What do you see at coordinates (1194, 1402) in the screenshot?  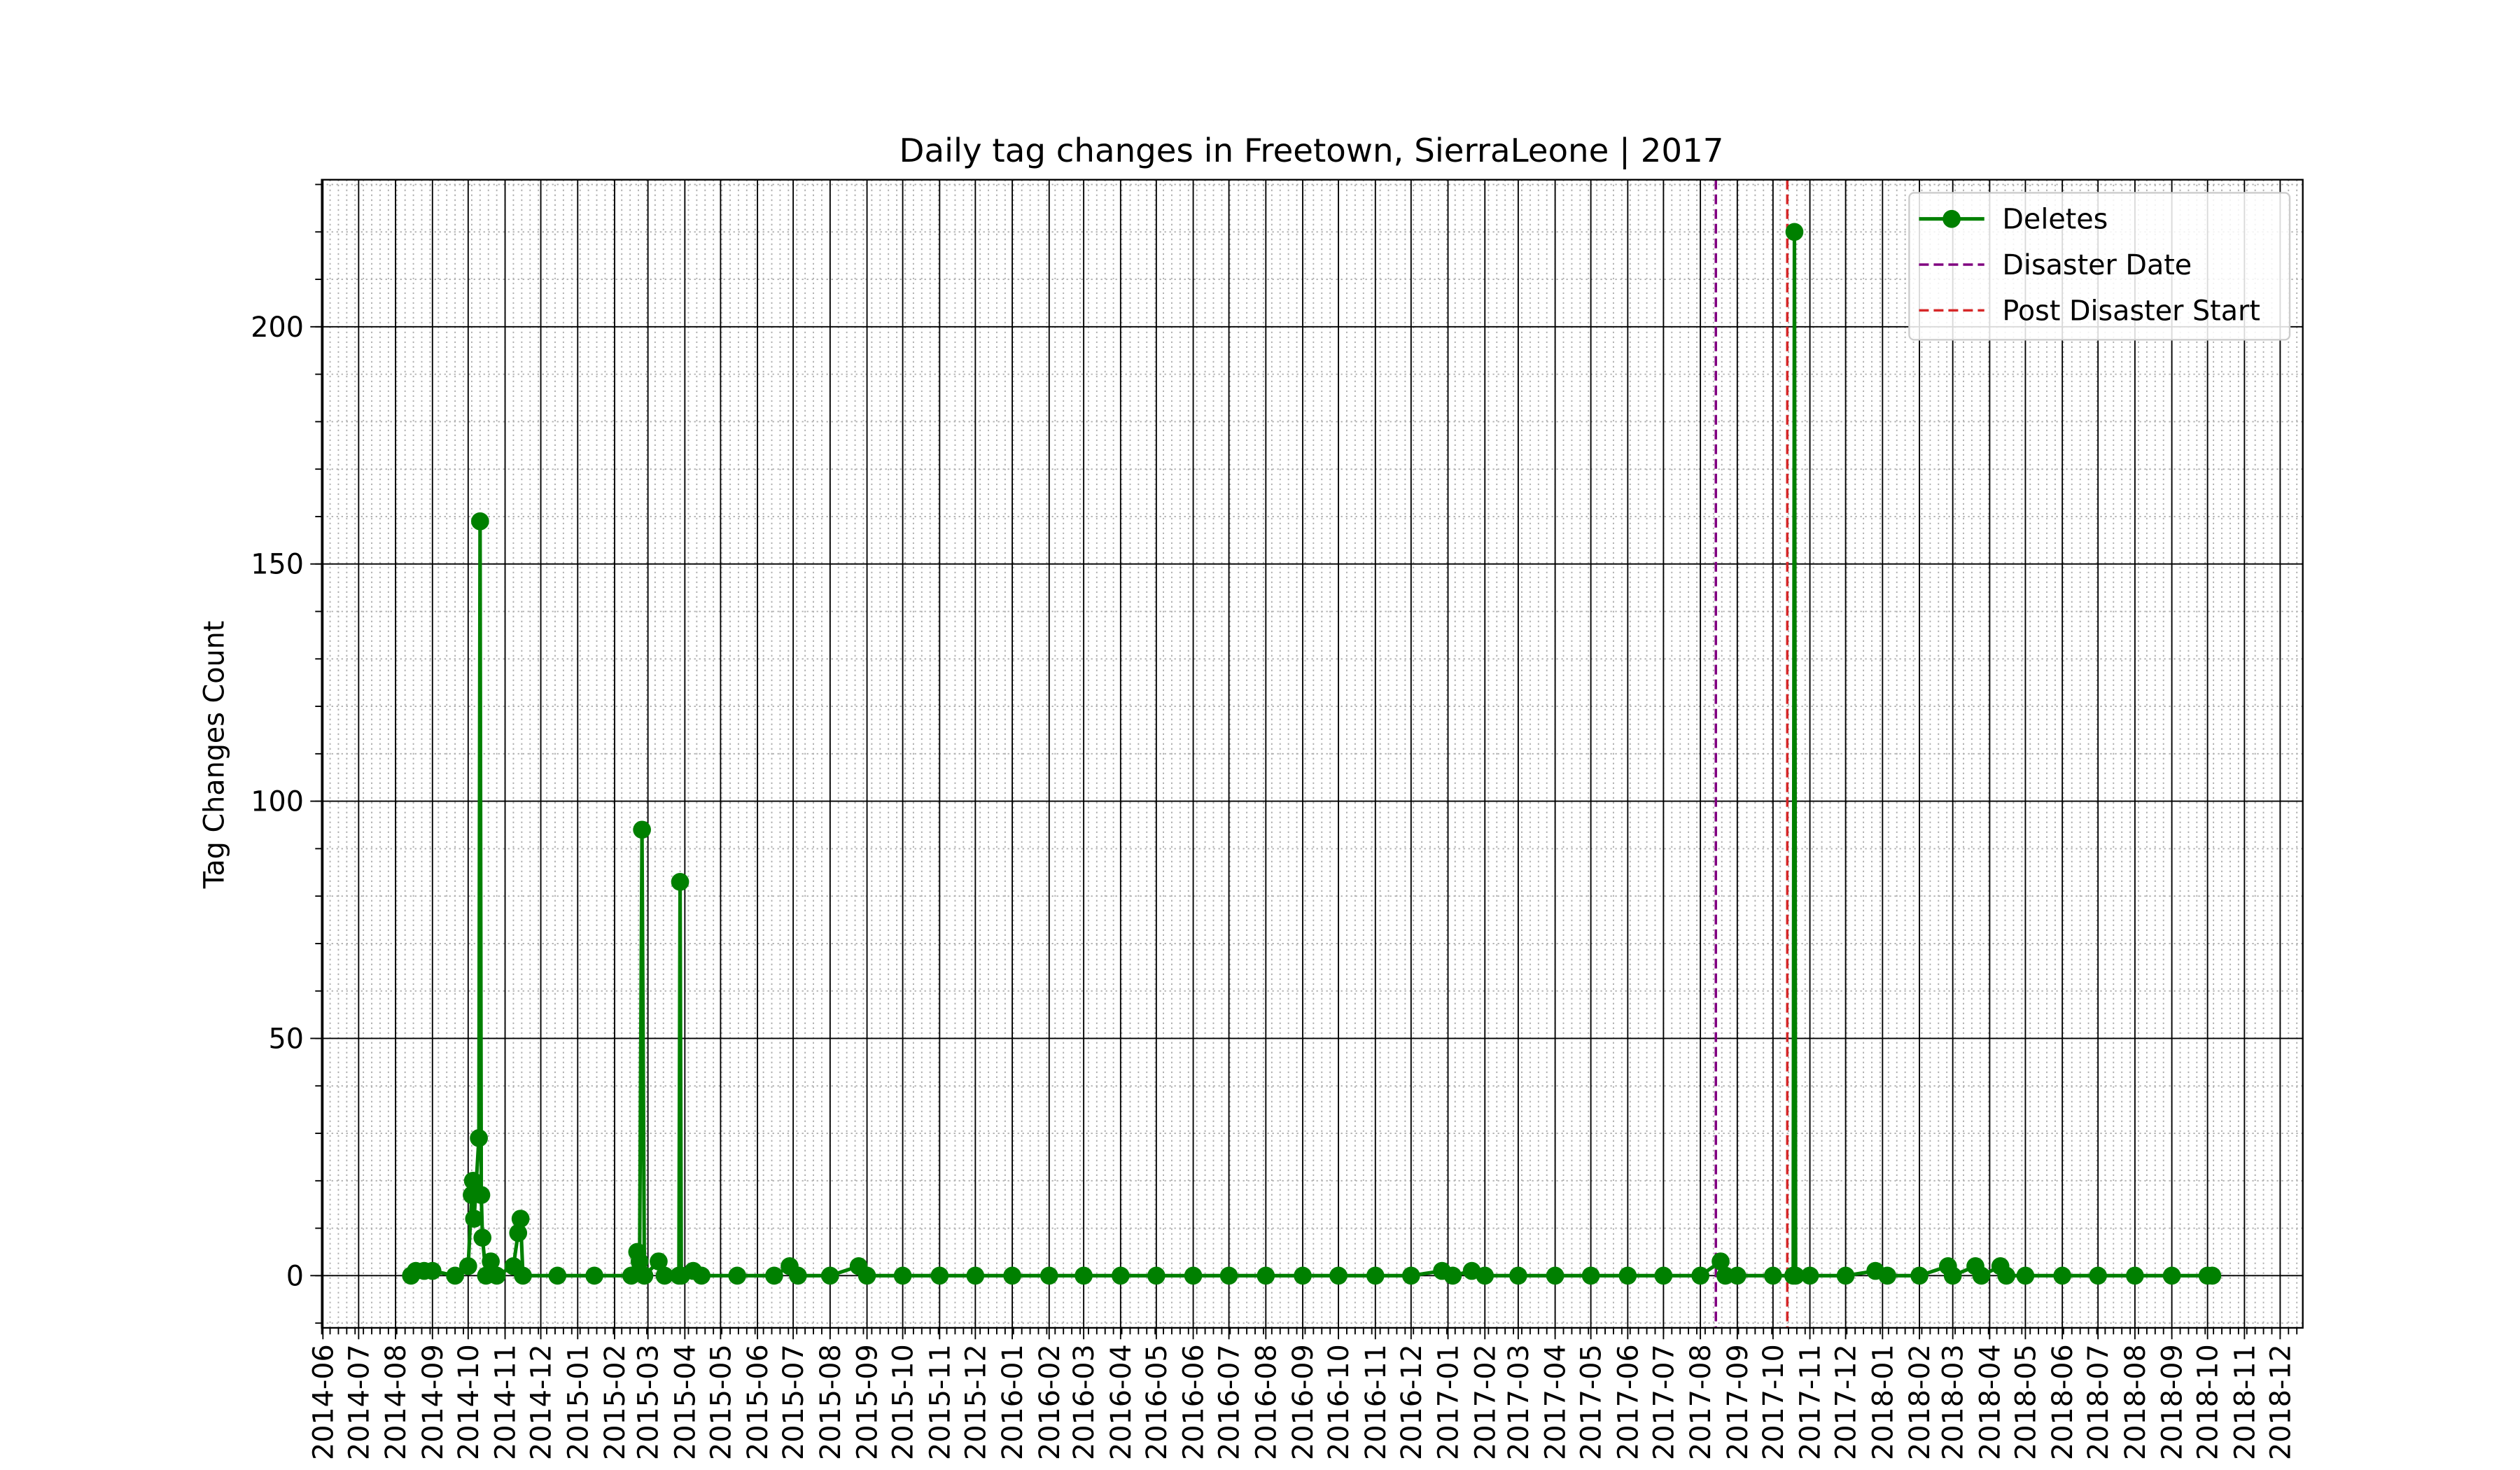 I see `x-tick-label: 2016-06` at bounding box center [1194, 1402].